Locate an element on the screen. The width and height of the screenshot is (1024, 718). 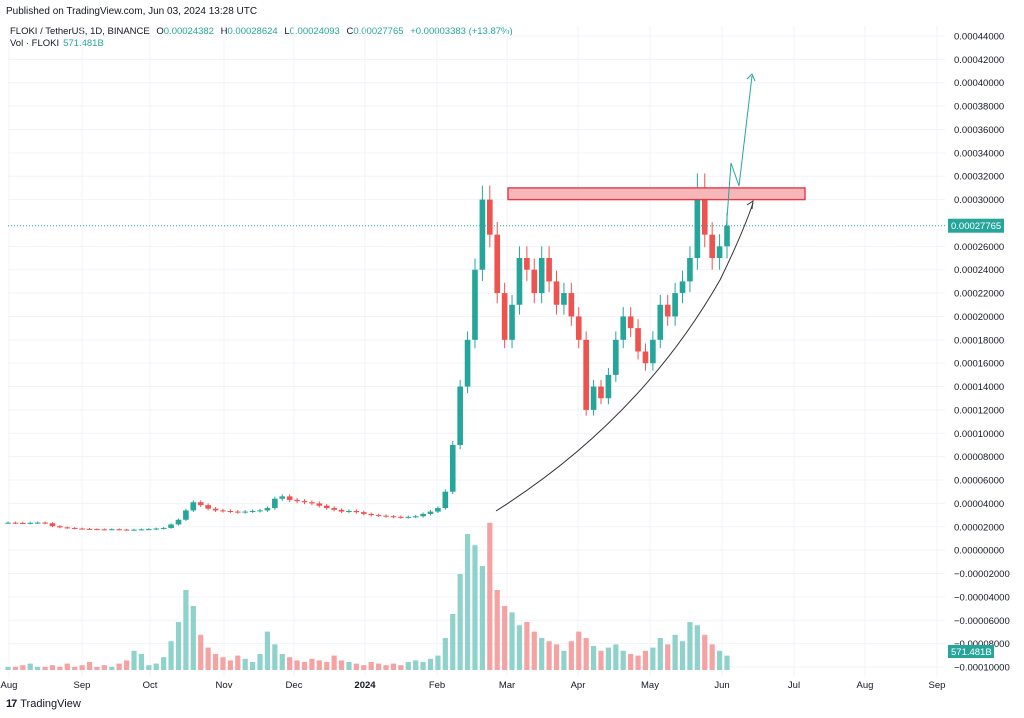
x-tick-label: Apr is located at coordinates (578, 685).